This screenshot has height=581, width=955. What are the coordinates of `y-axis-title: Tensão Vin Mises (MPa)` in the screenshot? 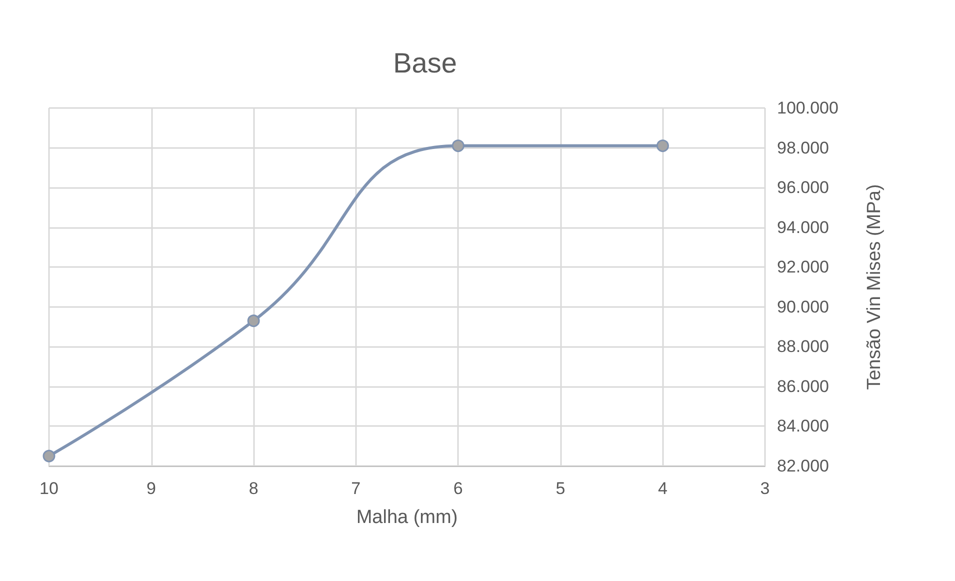 It's located at (874, 287).